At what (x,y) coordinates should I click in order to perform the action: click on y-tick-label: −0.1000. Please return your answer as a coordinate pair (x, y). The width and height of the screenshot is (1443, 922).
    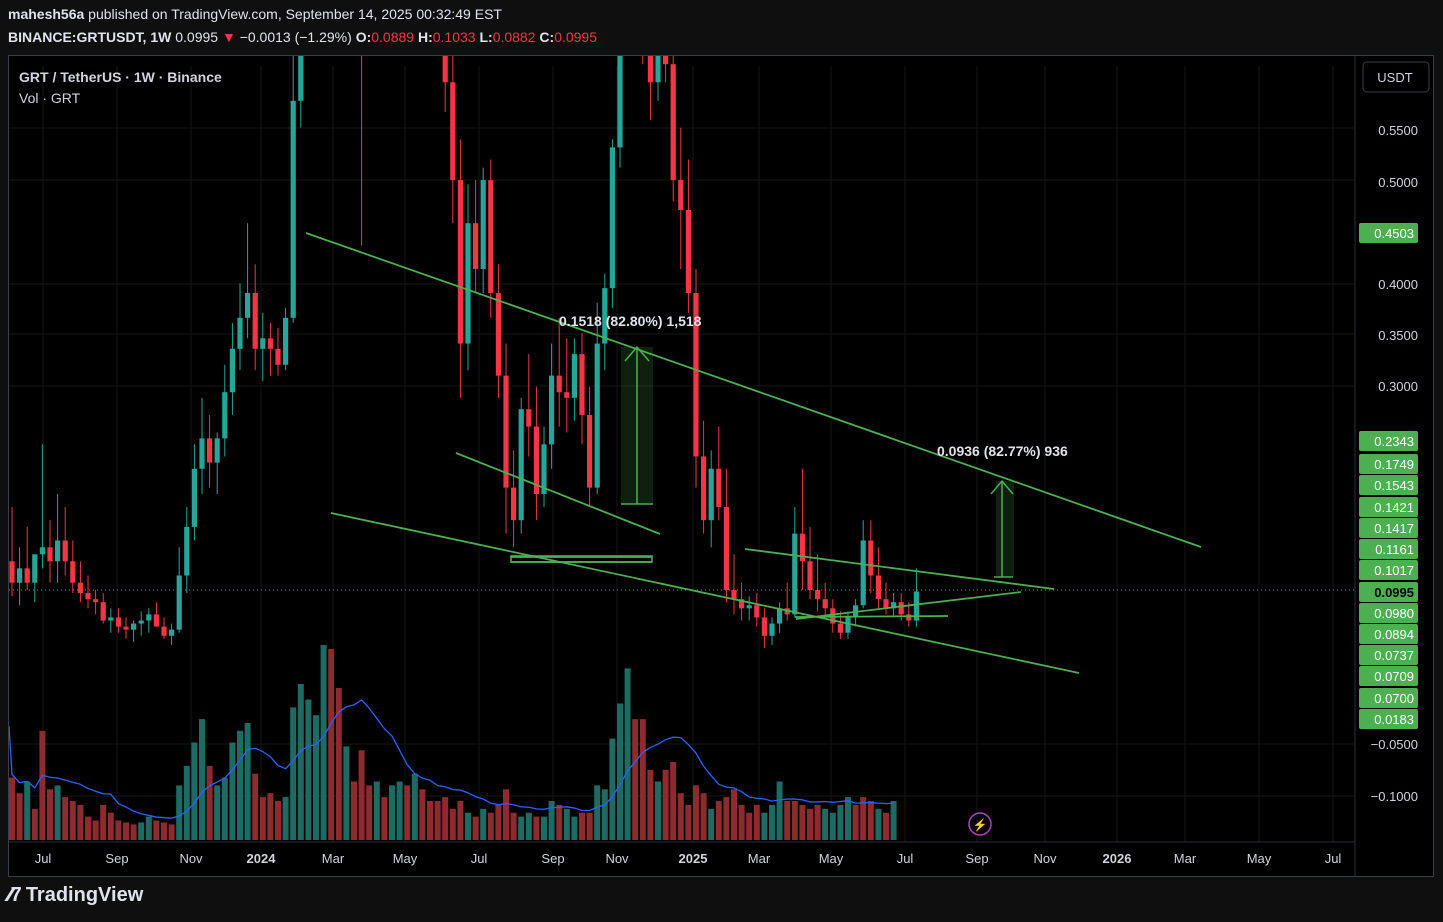
    Looking at the image, I should click on (1394, 796).